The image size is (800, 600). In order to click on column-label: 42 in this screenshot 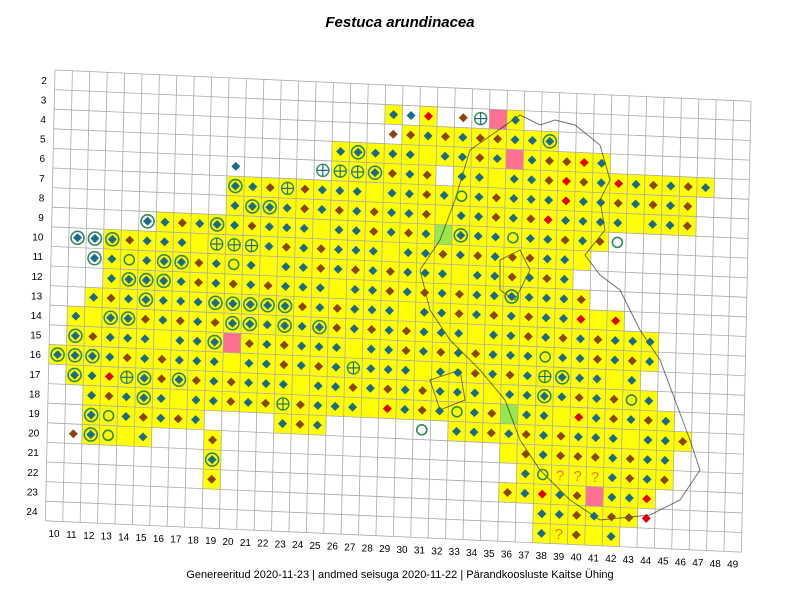, I will do `click(611, 559)`.